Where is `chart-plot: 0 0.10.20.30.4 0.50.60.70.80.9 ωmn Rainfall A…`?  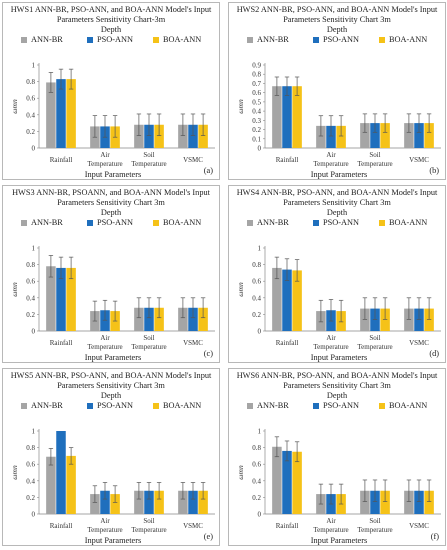
chart-plot: 0 0.10.20.30.4 0.50.60.70.80.9 ωmn Rainfall A… is located at coordinates (338, 120).